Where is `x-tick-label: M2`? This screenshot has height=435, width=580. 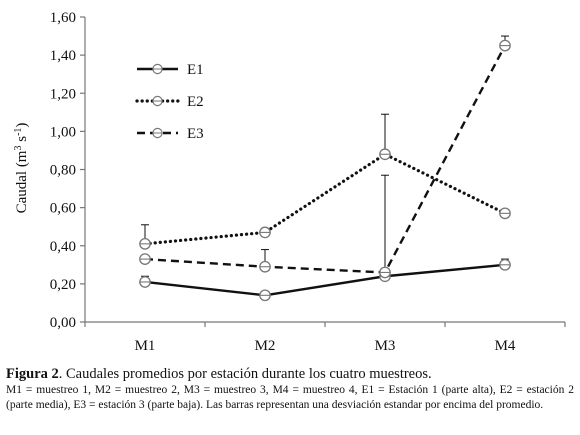 x-tick-label: M2 is located at coordinates (265, 346).